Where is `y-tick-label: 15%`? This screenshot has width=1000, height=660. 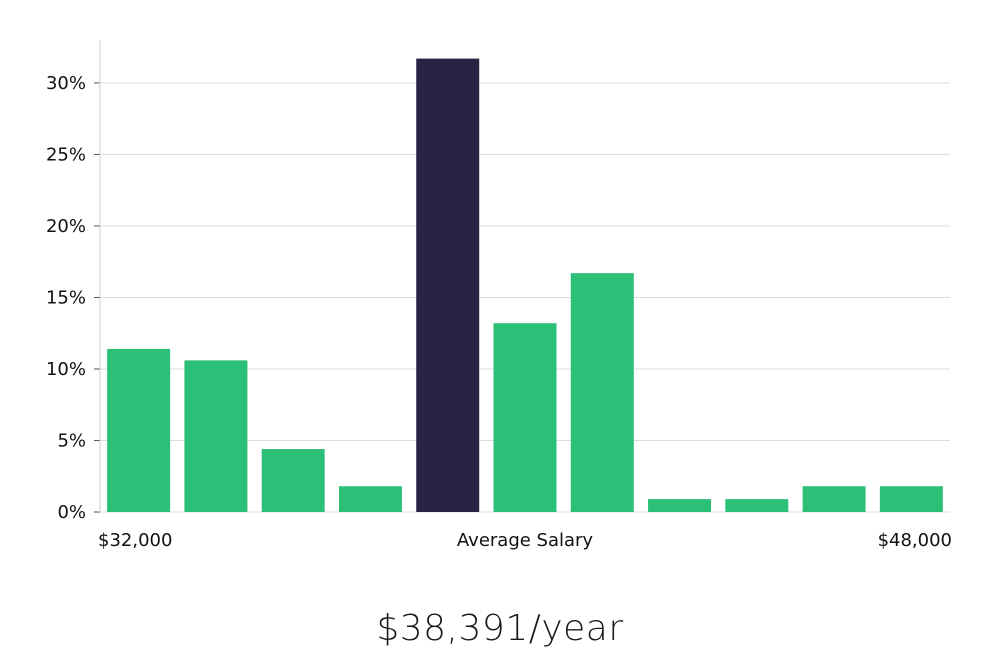 y-tick-label: 15% is located at coordinates (66, 297).